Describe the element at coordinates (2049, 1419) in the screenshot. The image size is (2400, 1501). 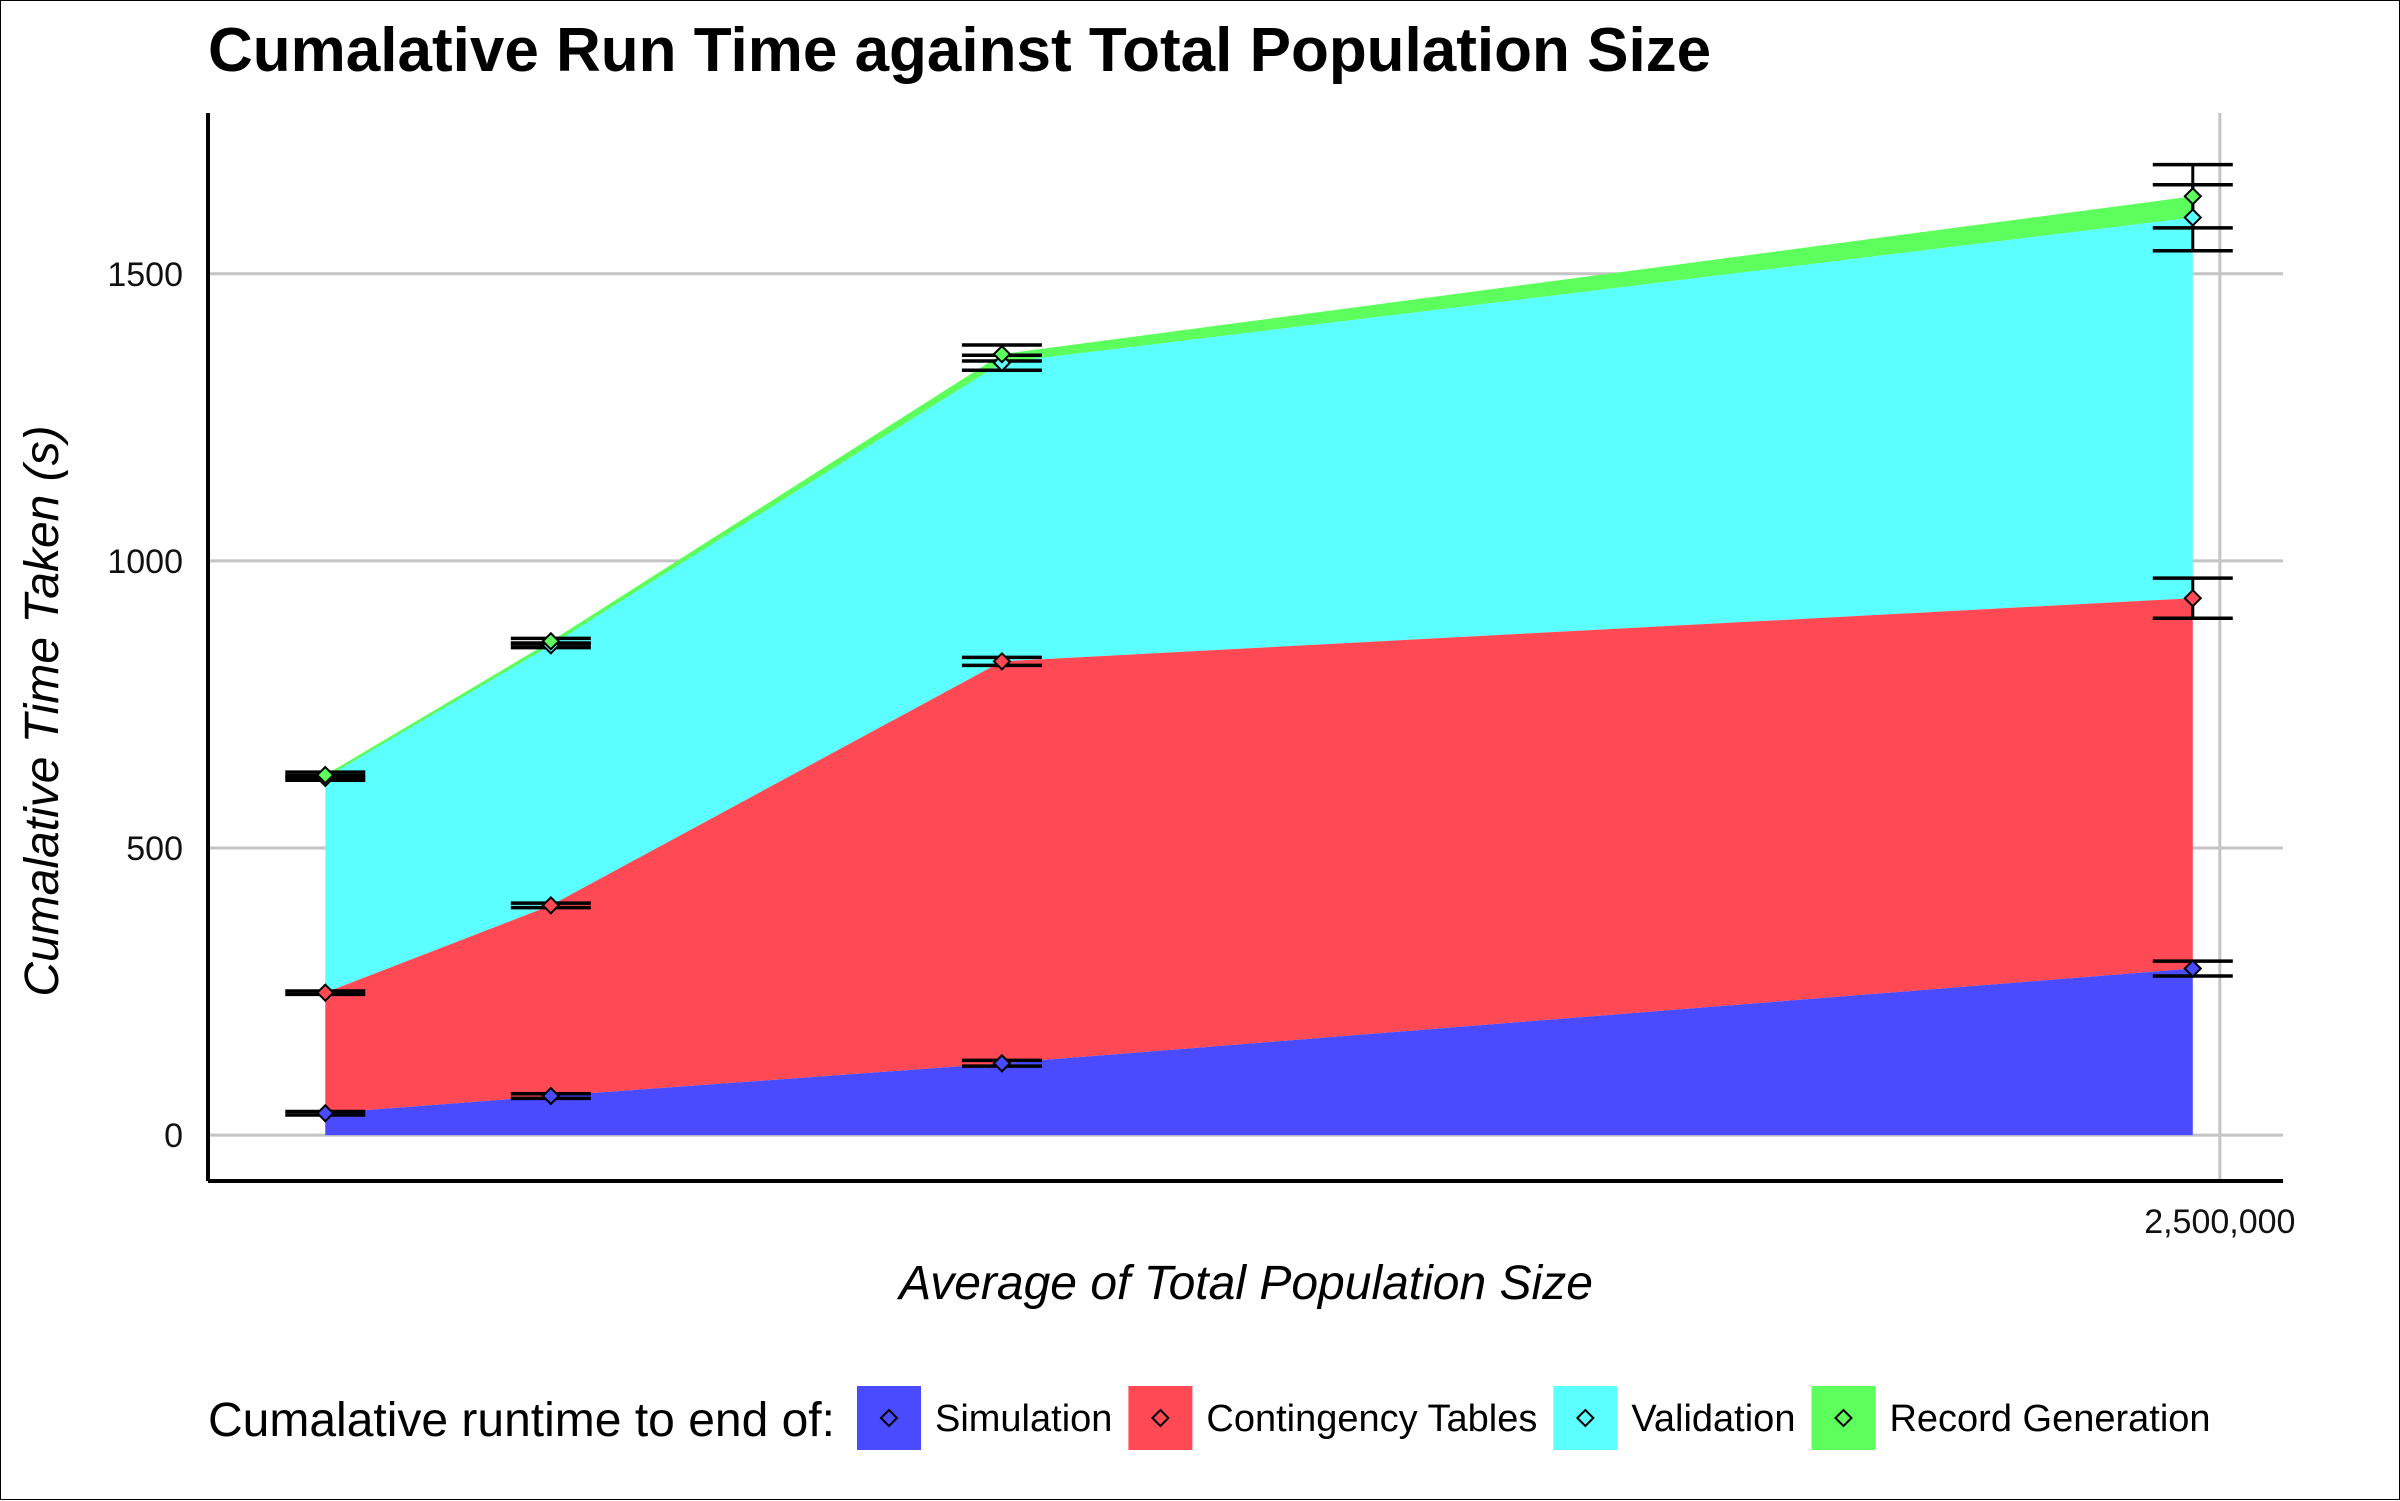
I see `legend-label: Record Generation` at that location.